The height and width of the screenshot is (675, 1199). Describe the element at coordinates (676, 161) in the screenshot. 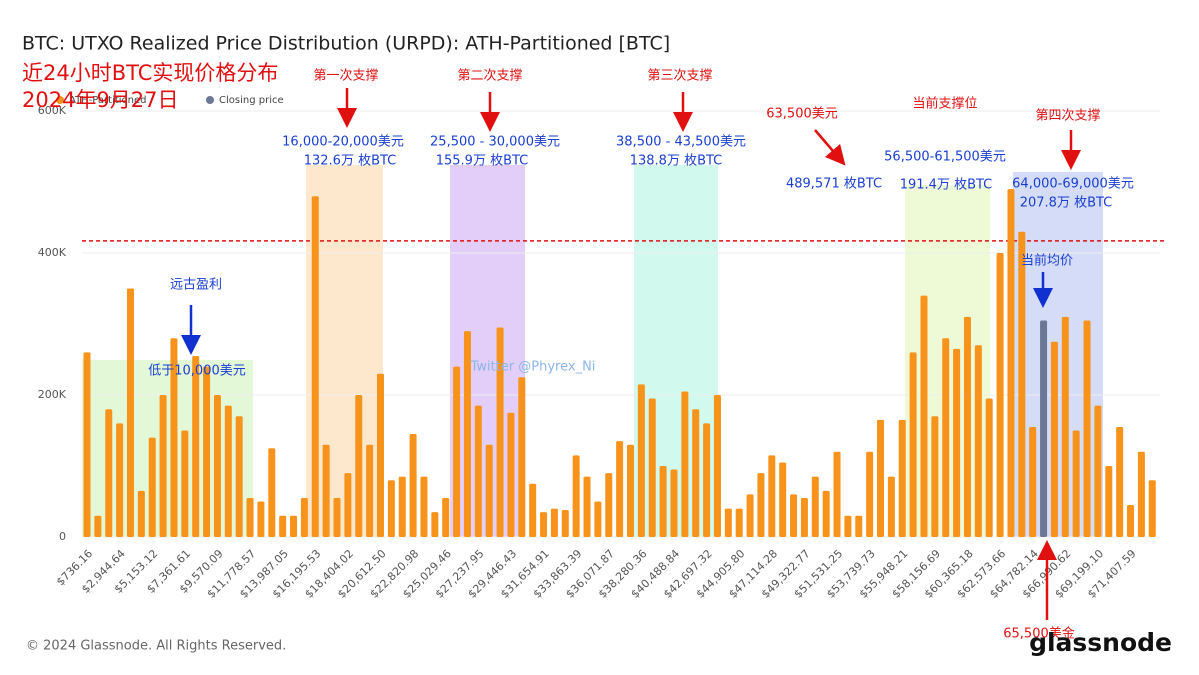

I see `annotation: 138.8万 枚BTC` at that location.